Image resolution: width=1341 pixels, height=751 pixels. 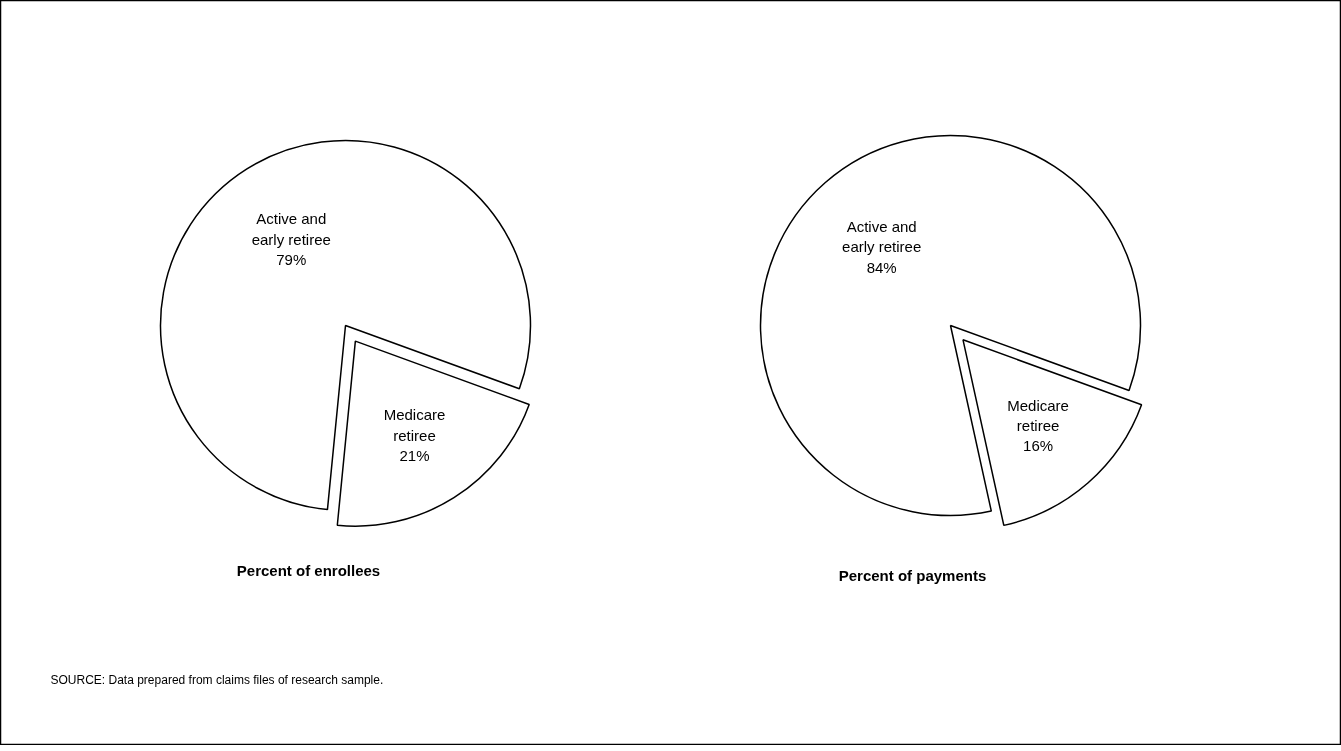 I want to click on text: Percent of payments, so click(x=912, y=575).